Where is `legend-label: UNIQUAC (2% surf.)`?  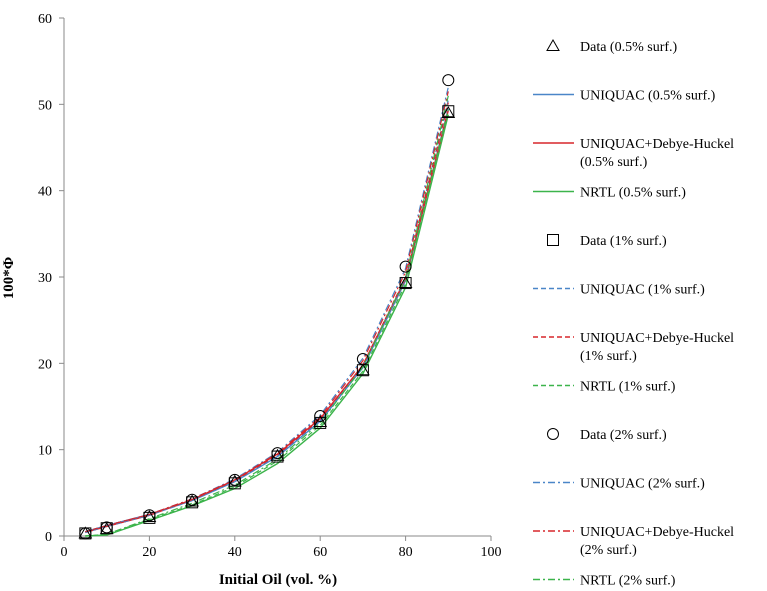
legend-label: UNIQUAC (2% surf.) is located at coordinates (642, 484).